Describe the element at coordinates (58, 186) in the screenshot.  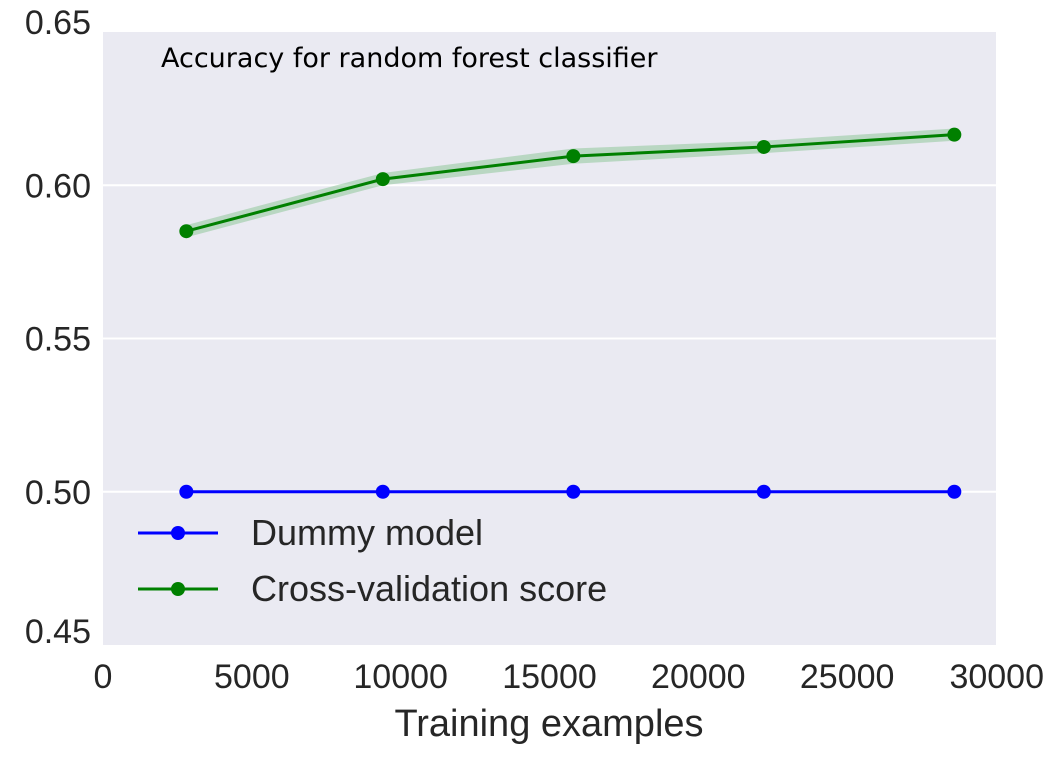
I see `y-tick-label: 0.60` at that location.